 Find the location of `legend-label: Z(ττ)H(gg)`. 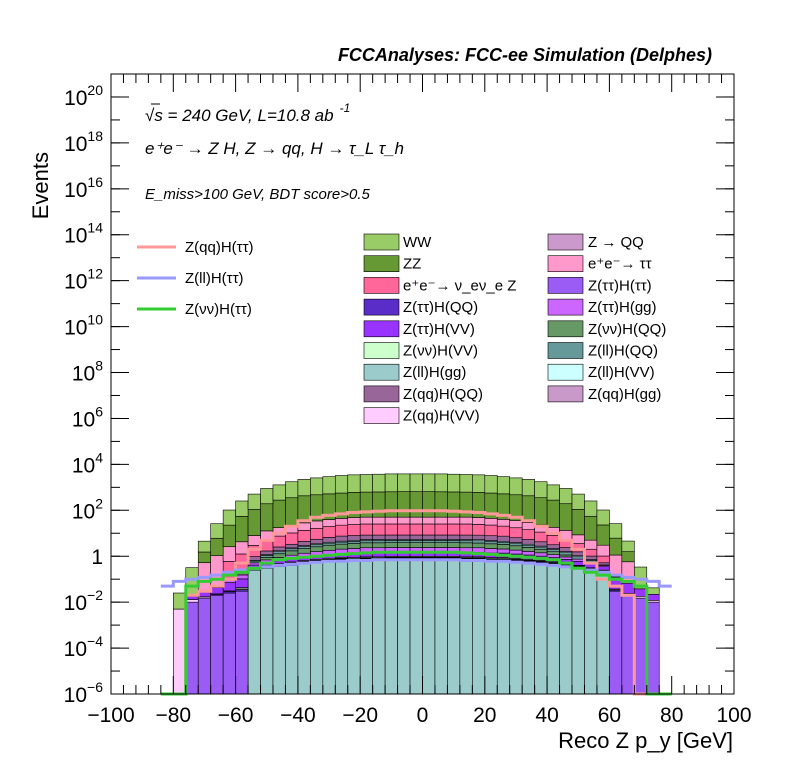

legend-label: Z(ττ)H(gg) is located at coordinates (622, 307).